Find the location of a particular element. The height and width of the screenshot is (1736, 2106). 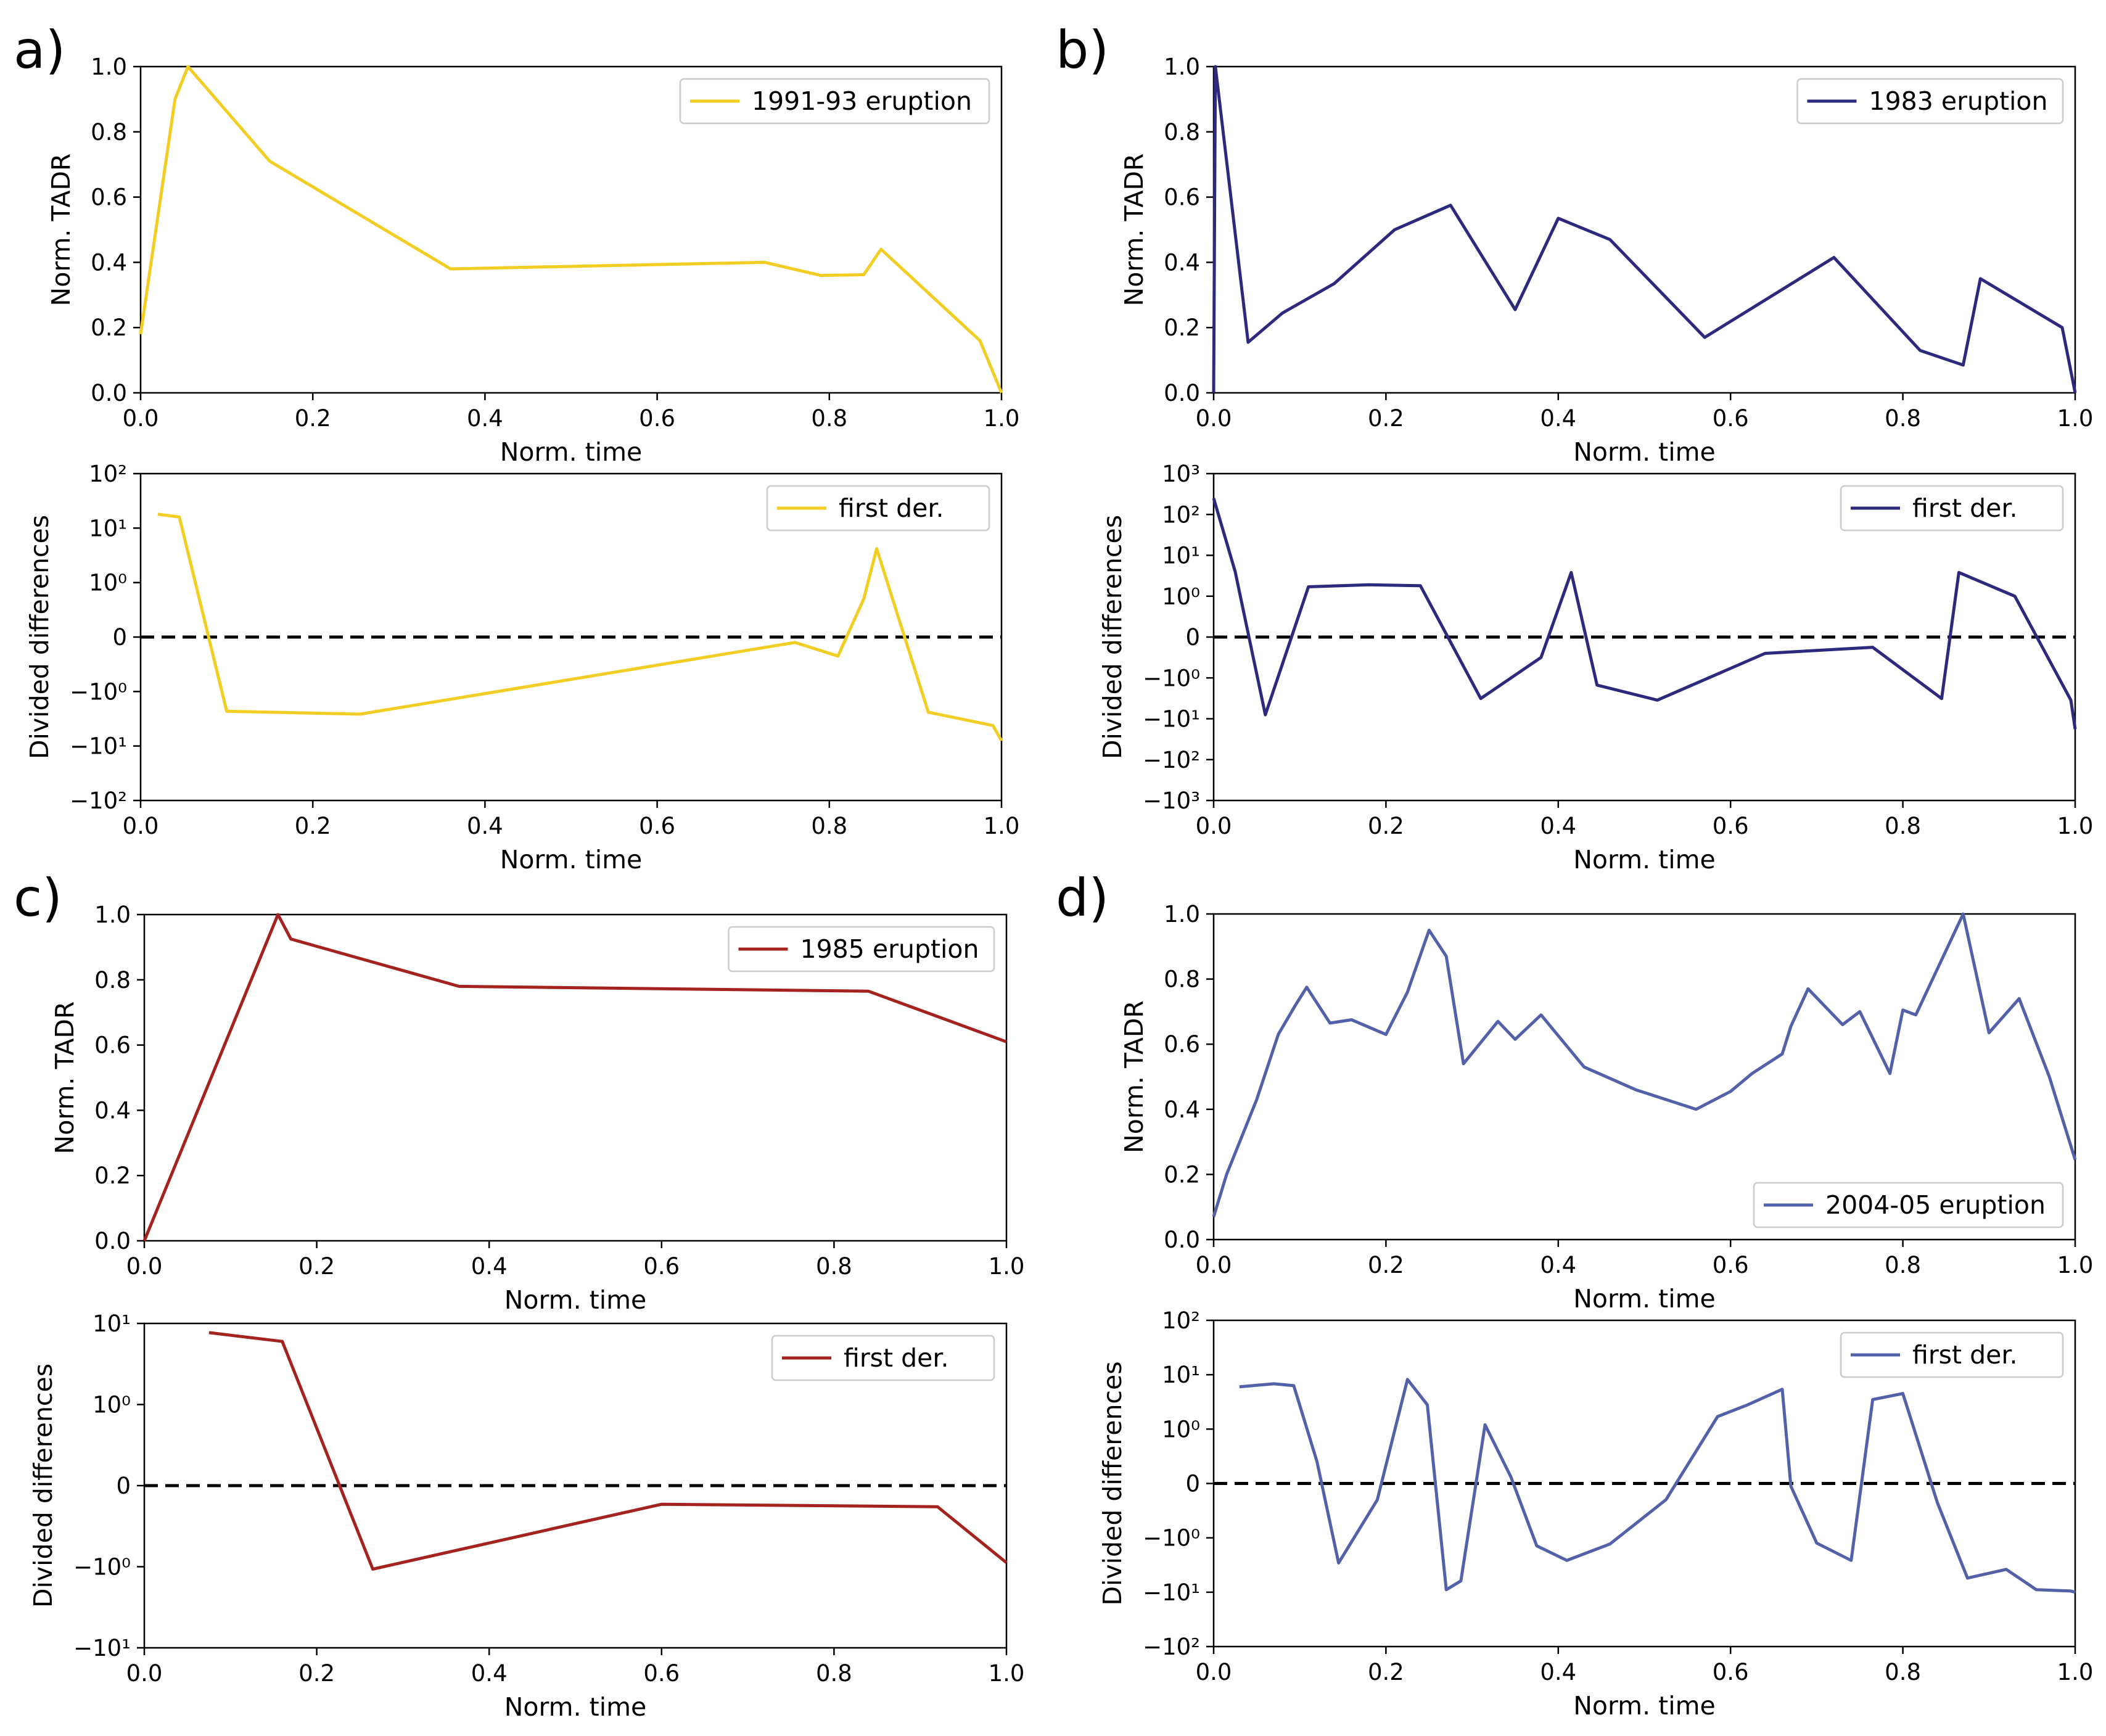

der-xtick-label: 0.2 is located at coordinates (1386, 1672).